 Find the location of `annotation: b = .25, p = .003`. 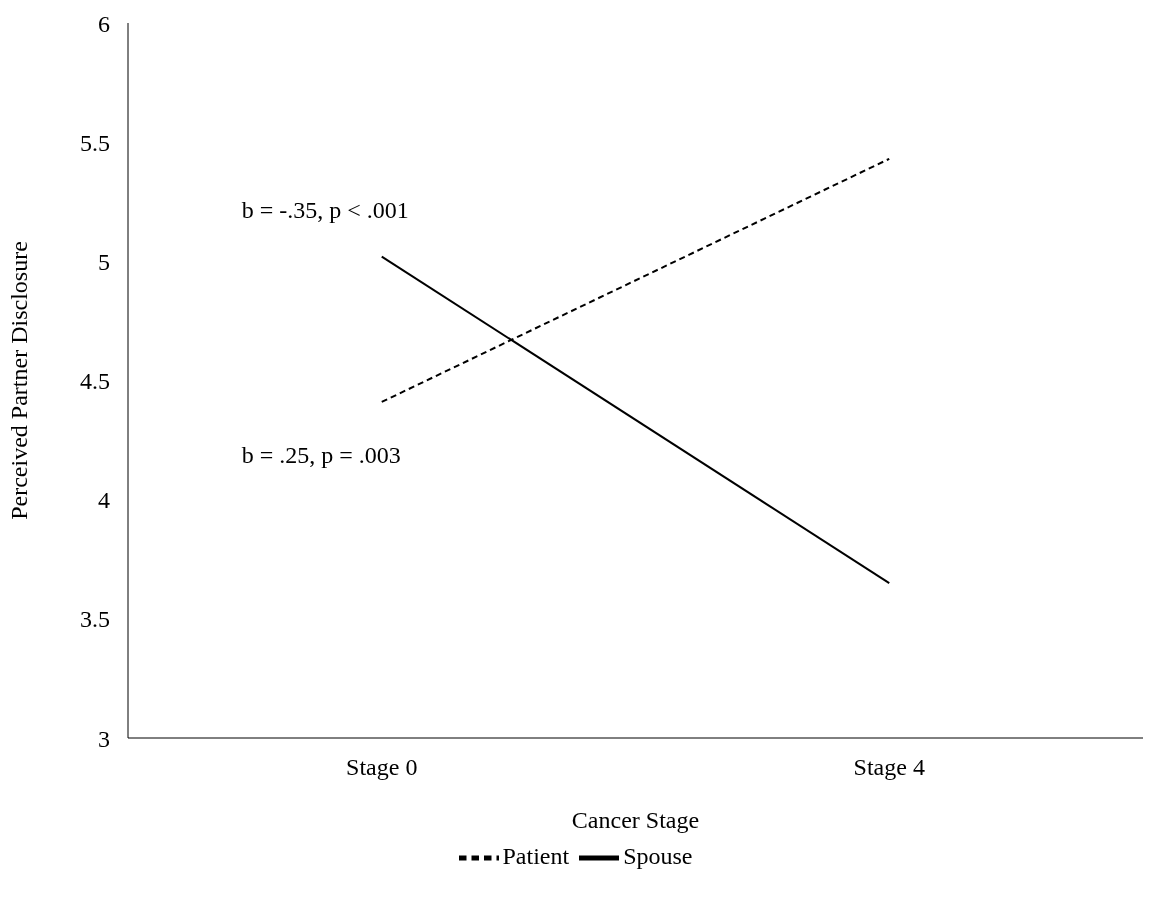

annotation: b = .25, p = .003 is located at coordinates (321, 455).